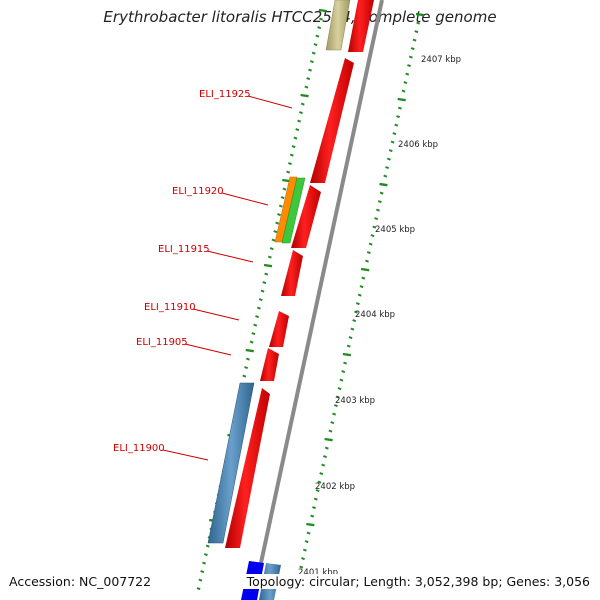 Image resolution: width=600 pixels, height=600 pixels. I want to click on gene-label: ELI_11925, so click(225, 94).